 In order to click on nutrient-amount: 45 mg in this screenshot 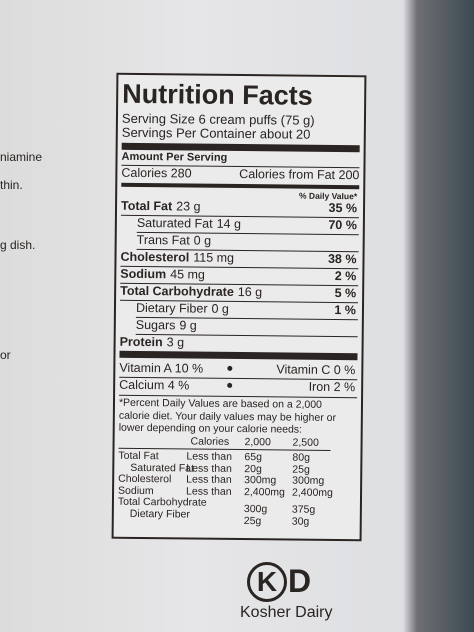, I will do `click(188, 274)`.